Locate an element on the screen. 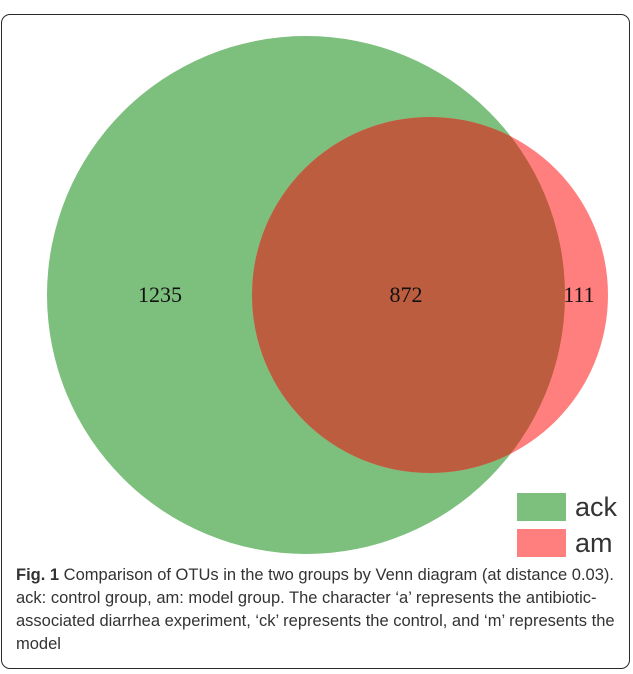  legend-swatch-ack is located at coordinates (541, 507).